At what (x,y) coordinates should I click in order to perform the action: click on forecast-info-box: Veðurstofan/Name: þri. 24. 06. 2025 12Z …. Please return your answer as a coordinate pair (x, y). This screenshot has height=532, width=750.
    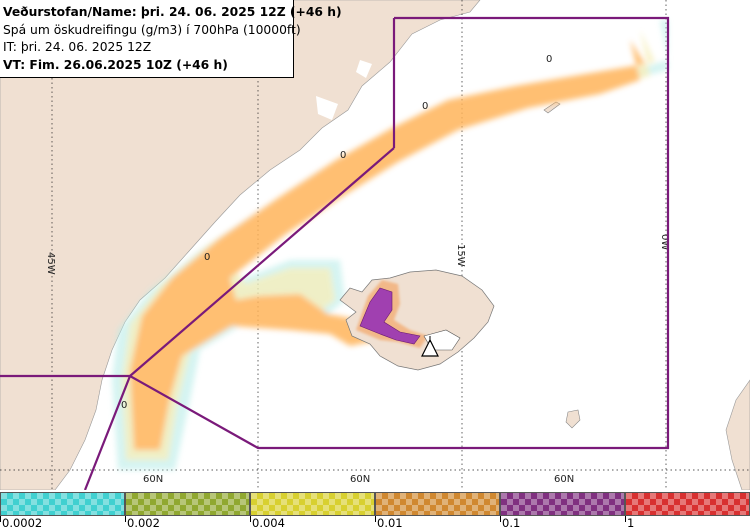
    Looking at the image, I should click on (171, 39).